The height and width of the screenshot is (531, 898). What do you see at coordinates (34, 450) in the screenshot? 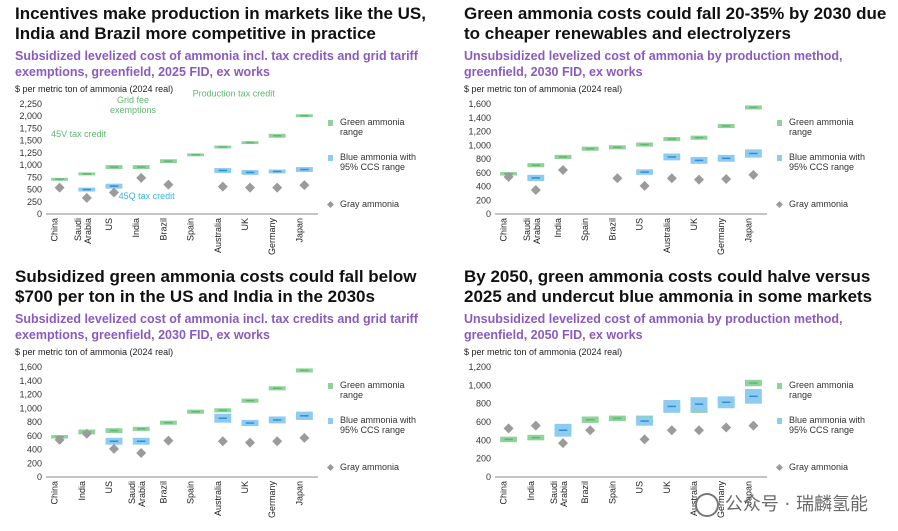
I see `y-tick-label: 400` at bounding box center [34, 450].